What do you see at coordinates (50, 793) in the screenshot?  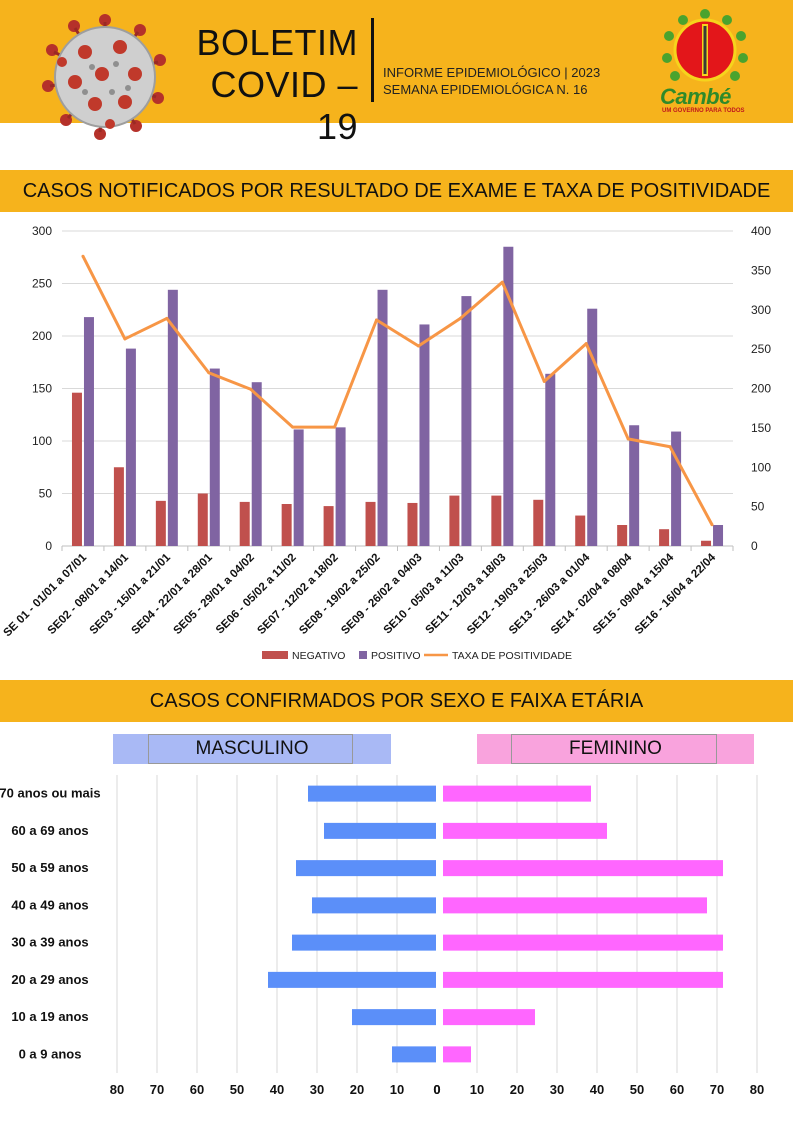 I see `age-group-label: 70 anos ou mais` at bounding box center [50, 793].